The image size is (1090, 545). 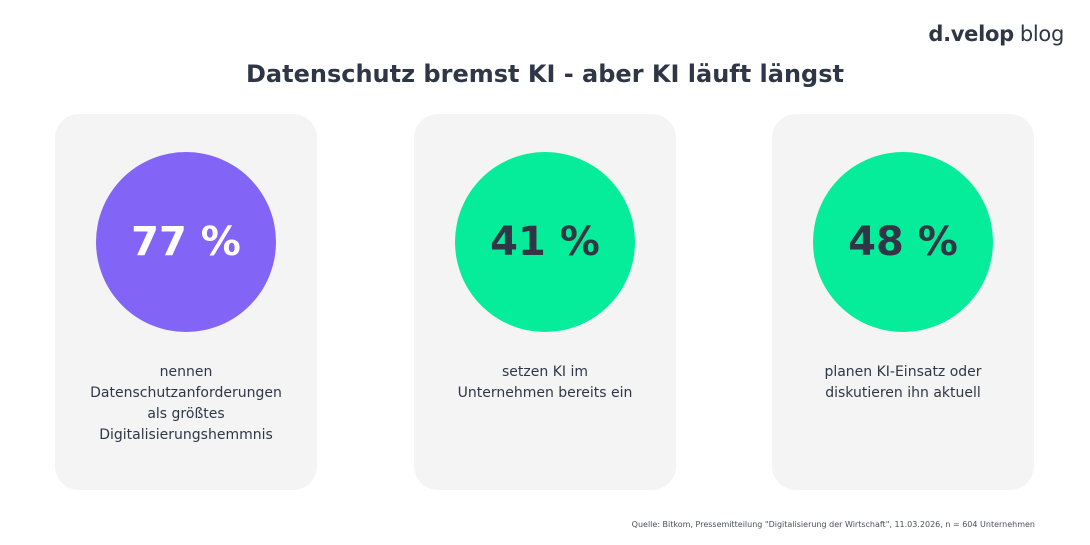 I want to click on stat-value-1: 77 %, so click(x=186, y=242).